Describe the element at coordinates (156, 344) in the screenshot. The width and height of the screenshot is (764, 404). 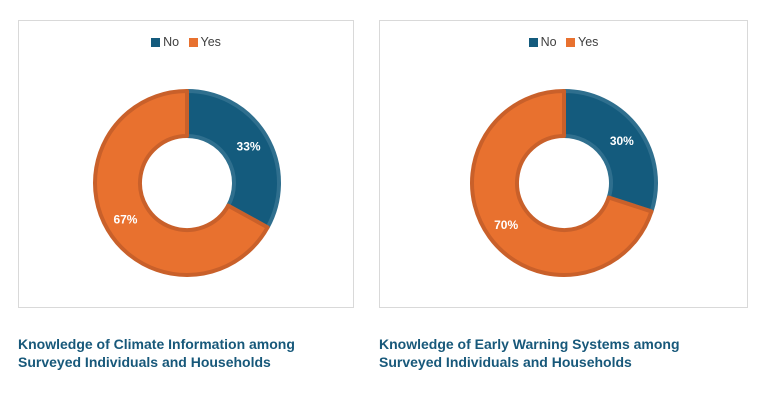
I see `caption-line-1: Knowledge of Climate Information among` at that location.